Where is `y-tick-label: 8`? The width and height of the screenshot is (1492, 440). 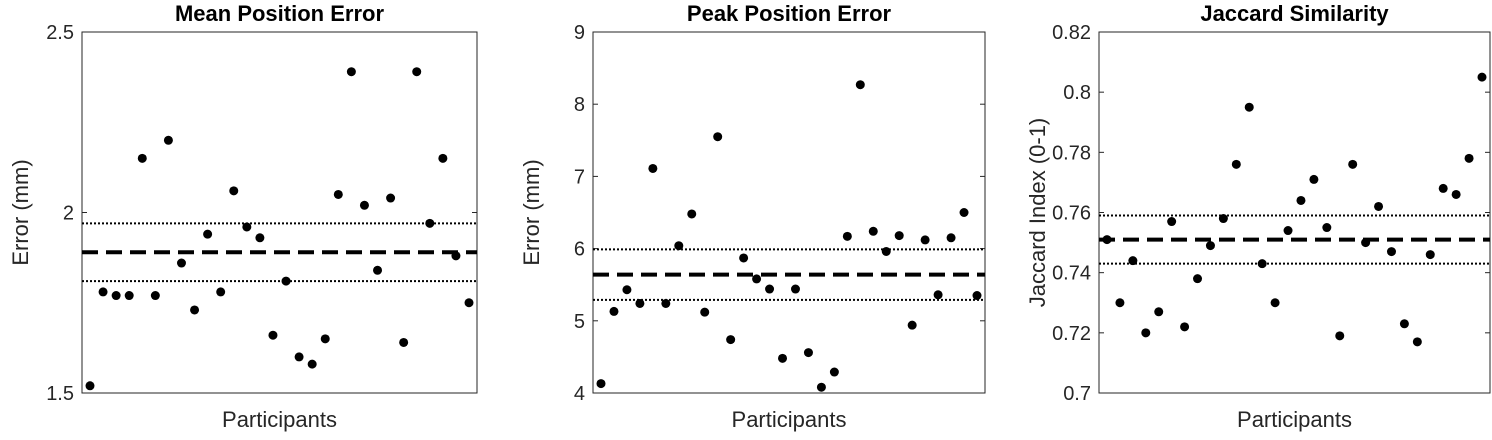
y-tick-label: 8 is located at coordinates (579, 105).